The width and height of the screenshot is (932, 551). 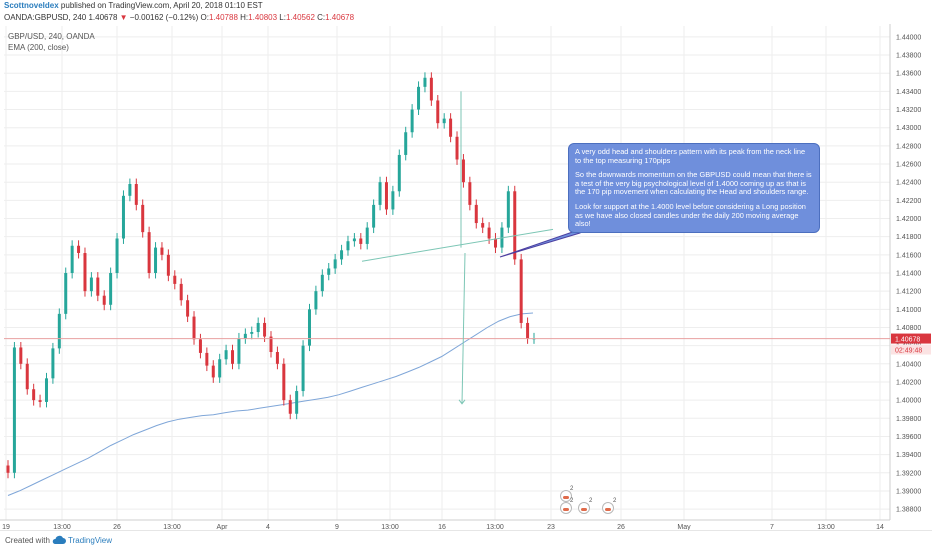 What do you see at coordinates (31, 5) in the screenshot?
I see `author-name: Scottnoveldex` at bounding box center [31, 5].